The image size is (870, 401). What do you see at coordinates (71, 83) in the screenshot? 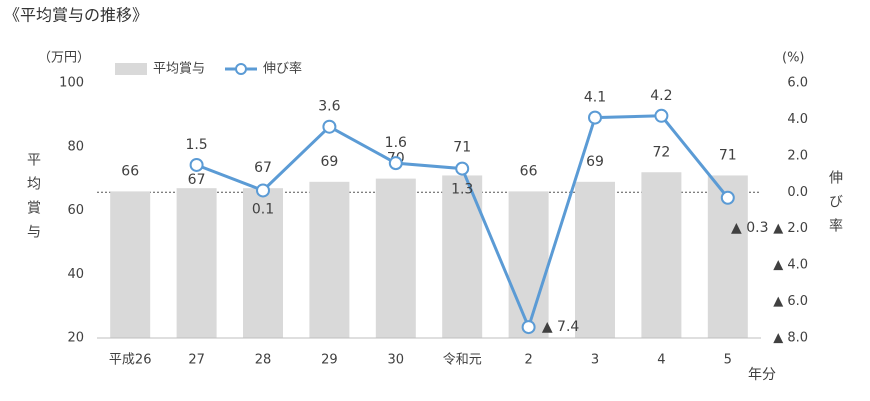
I see `y-tick-label: 100` at bounding box center [71, 83].